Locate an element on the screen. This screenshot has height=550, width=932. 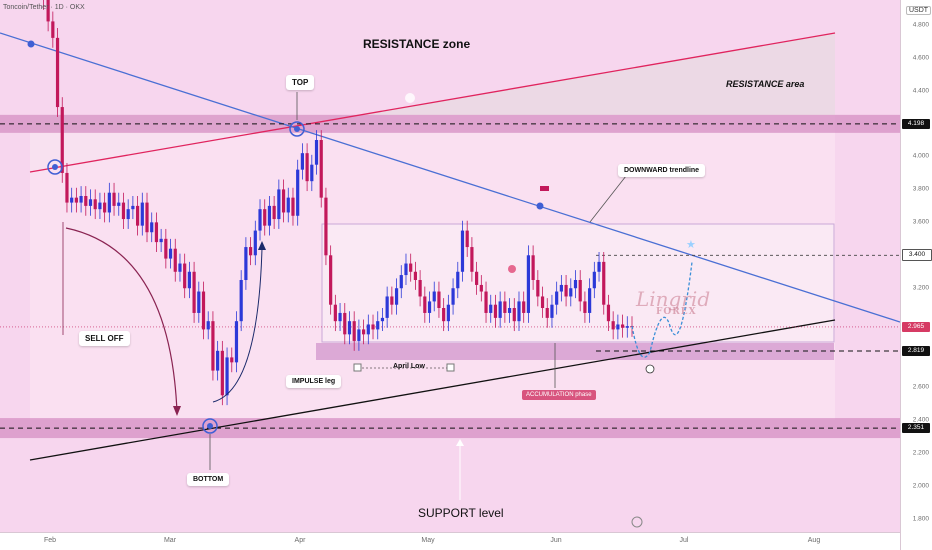
price-tag: 4.600 is located at coordinates (920, 58).